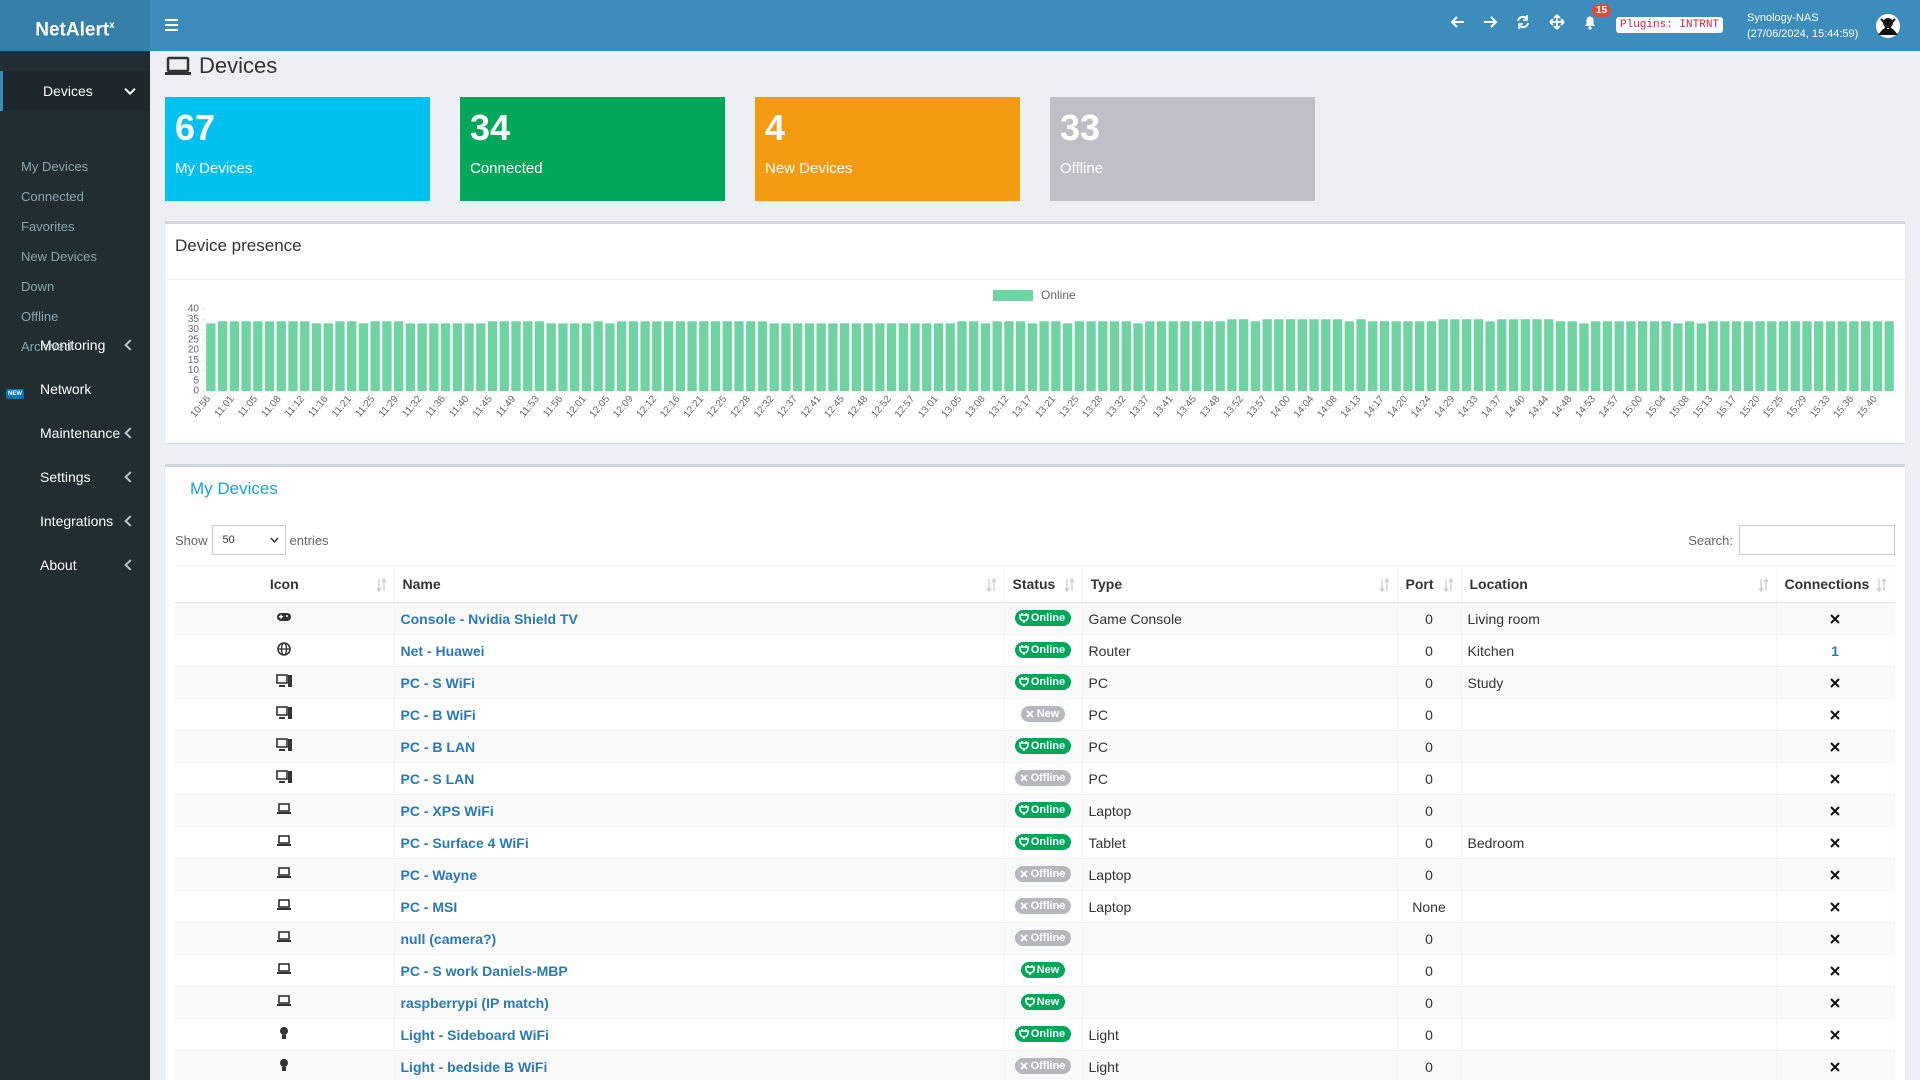 The width and height of the screenshot is (1920, 1080). Describe the element at coordinates (52, 196) in the screenshot. I see `nav-subitem: Connected` at that location.